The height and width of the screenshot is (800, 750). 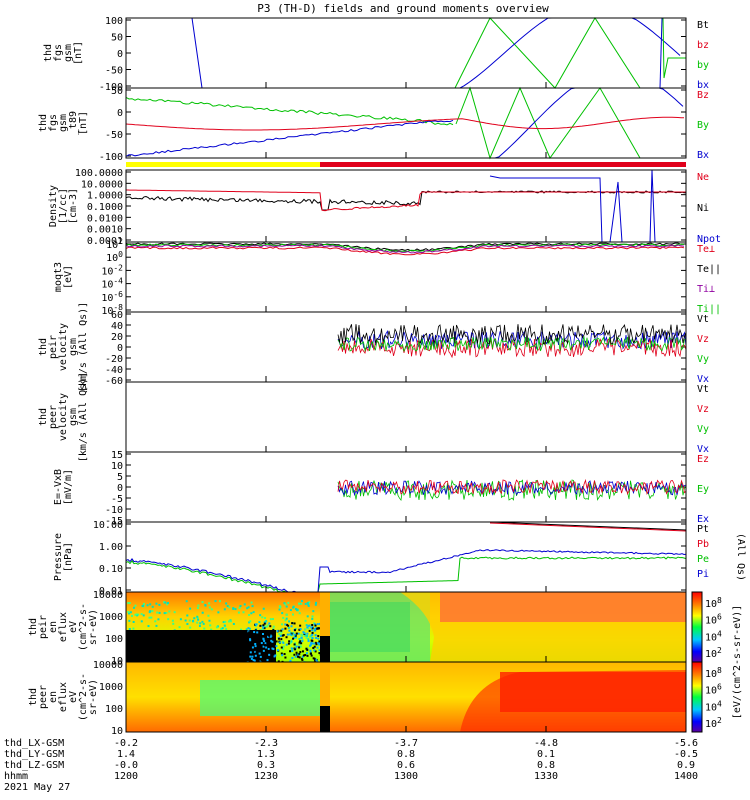 I want to click on ylabel-line: Pressure, so click(x=58, y=557).